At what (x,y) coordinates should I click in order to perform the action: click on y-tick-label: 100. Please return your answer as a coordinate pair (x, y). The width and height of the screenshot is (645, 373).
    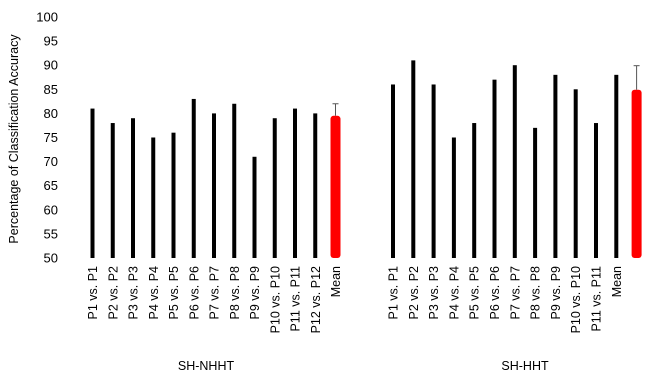
    Looking at the image, I should click on (47, 17).